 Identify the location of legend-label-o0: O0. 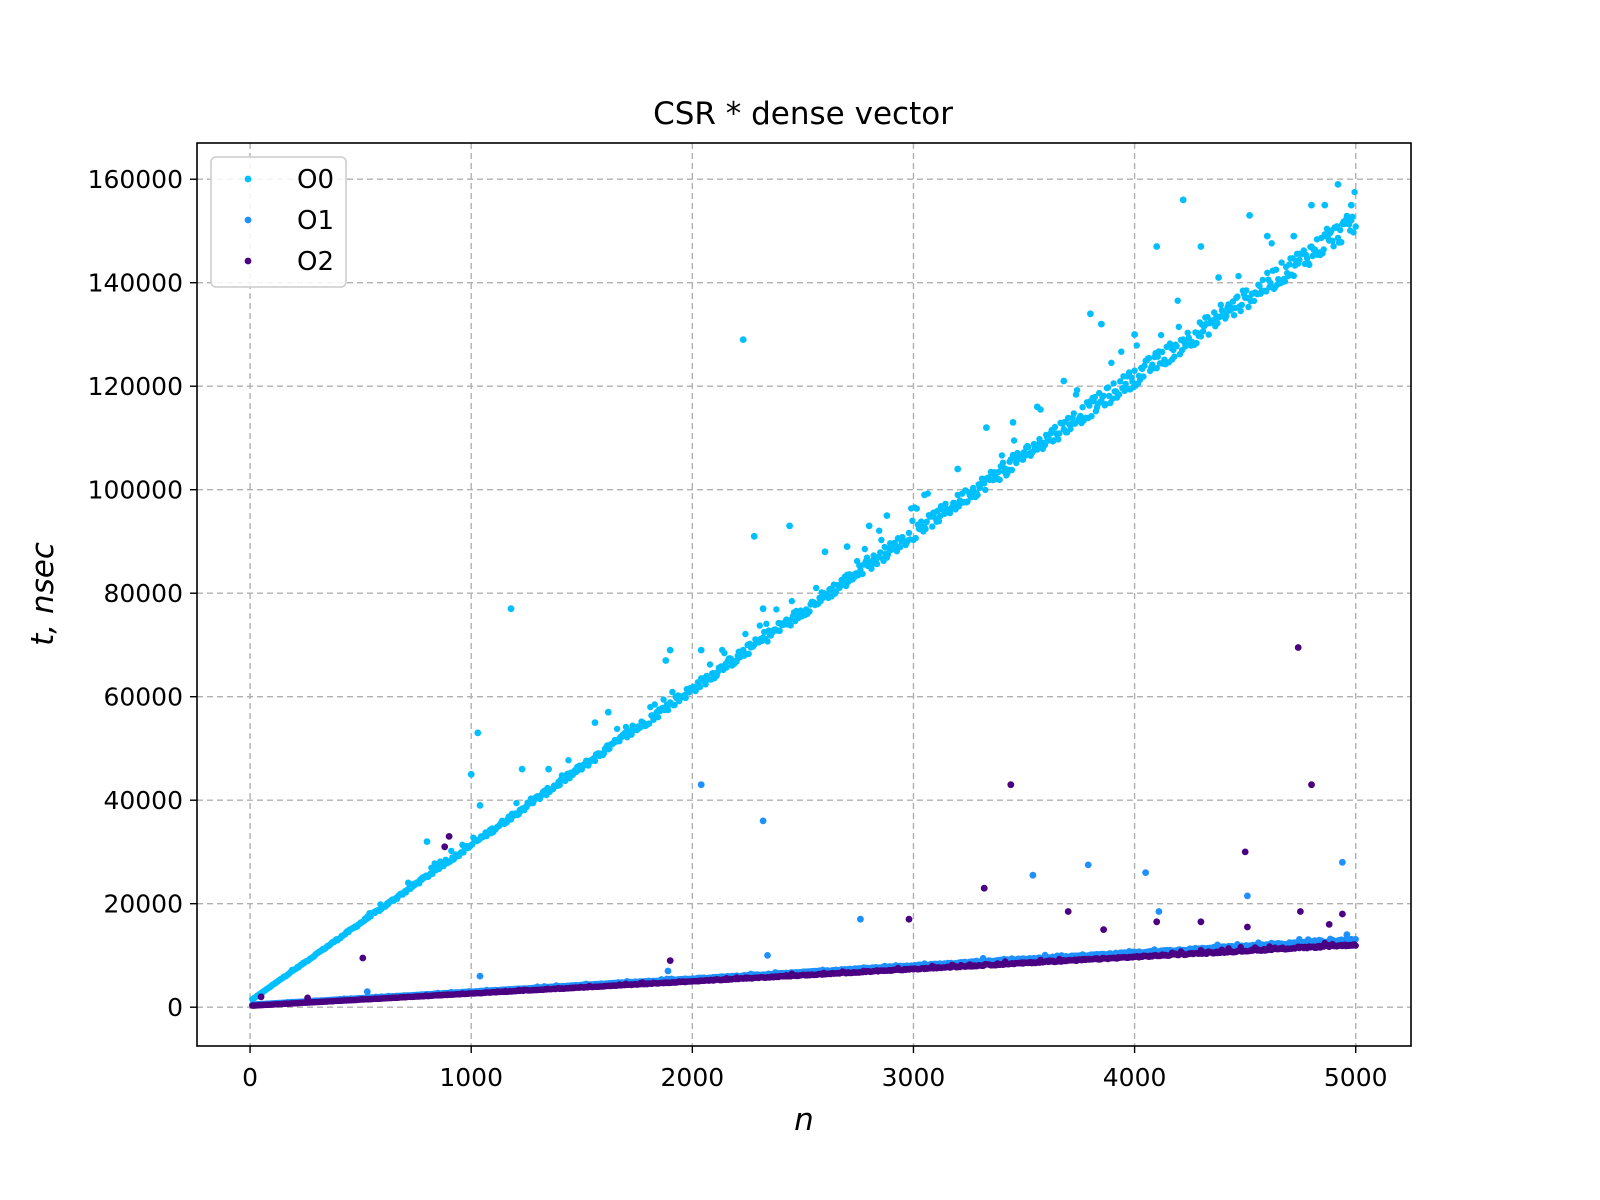
(315, 180).